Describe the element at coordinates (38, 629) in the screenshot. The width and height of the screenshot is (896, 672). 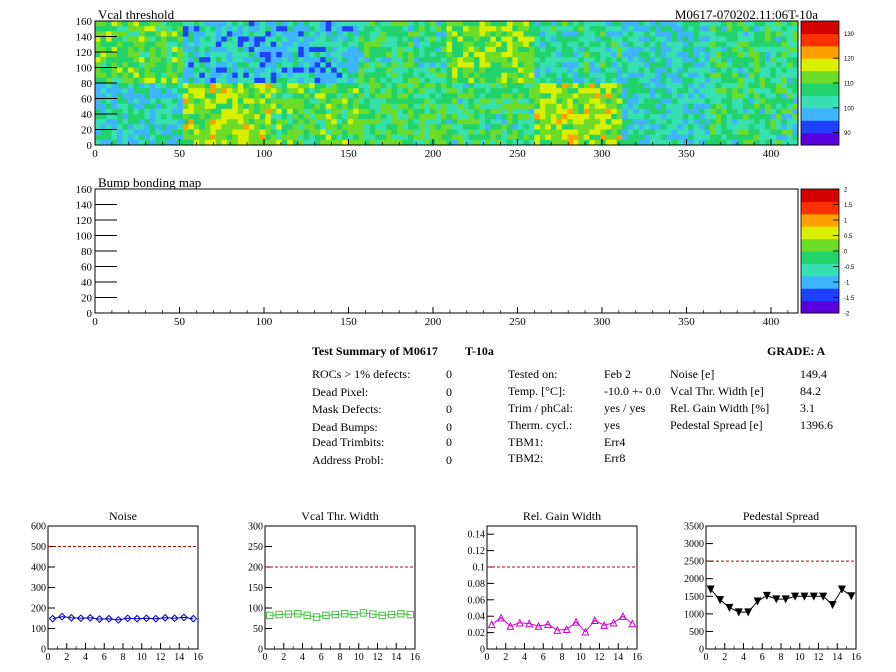
I see `y-tick-label: 100` at that location.